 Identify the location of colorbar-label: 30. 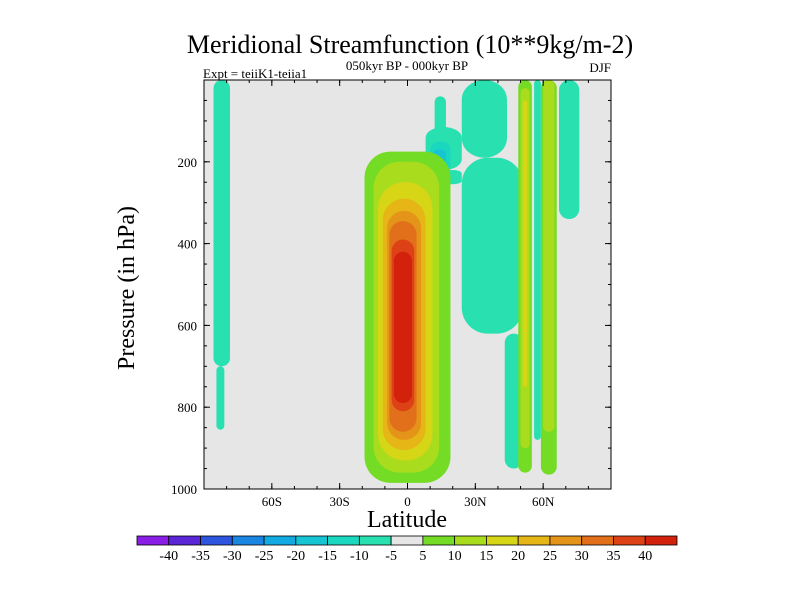
(582, 556).